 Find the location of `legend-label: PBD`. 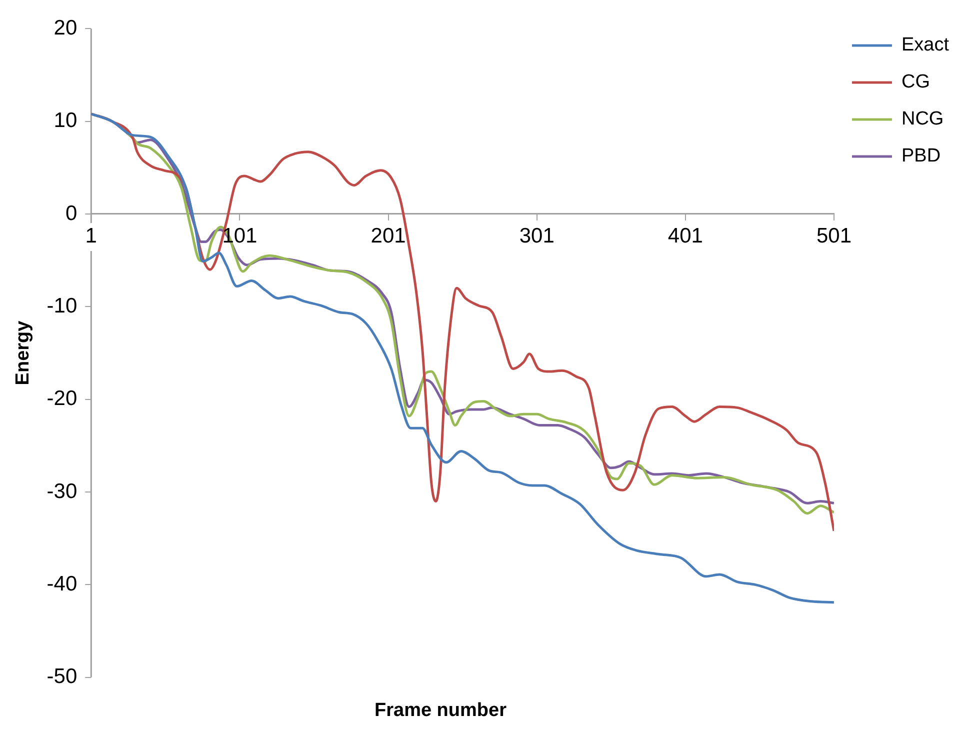

legend-label: PBD is located at coordinates (921, 156).